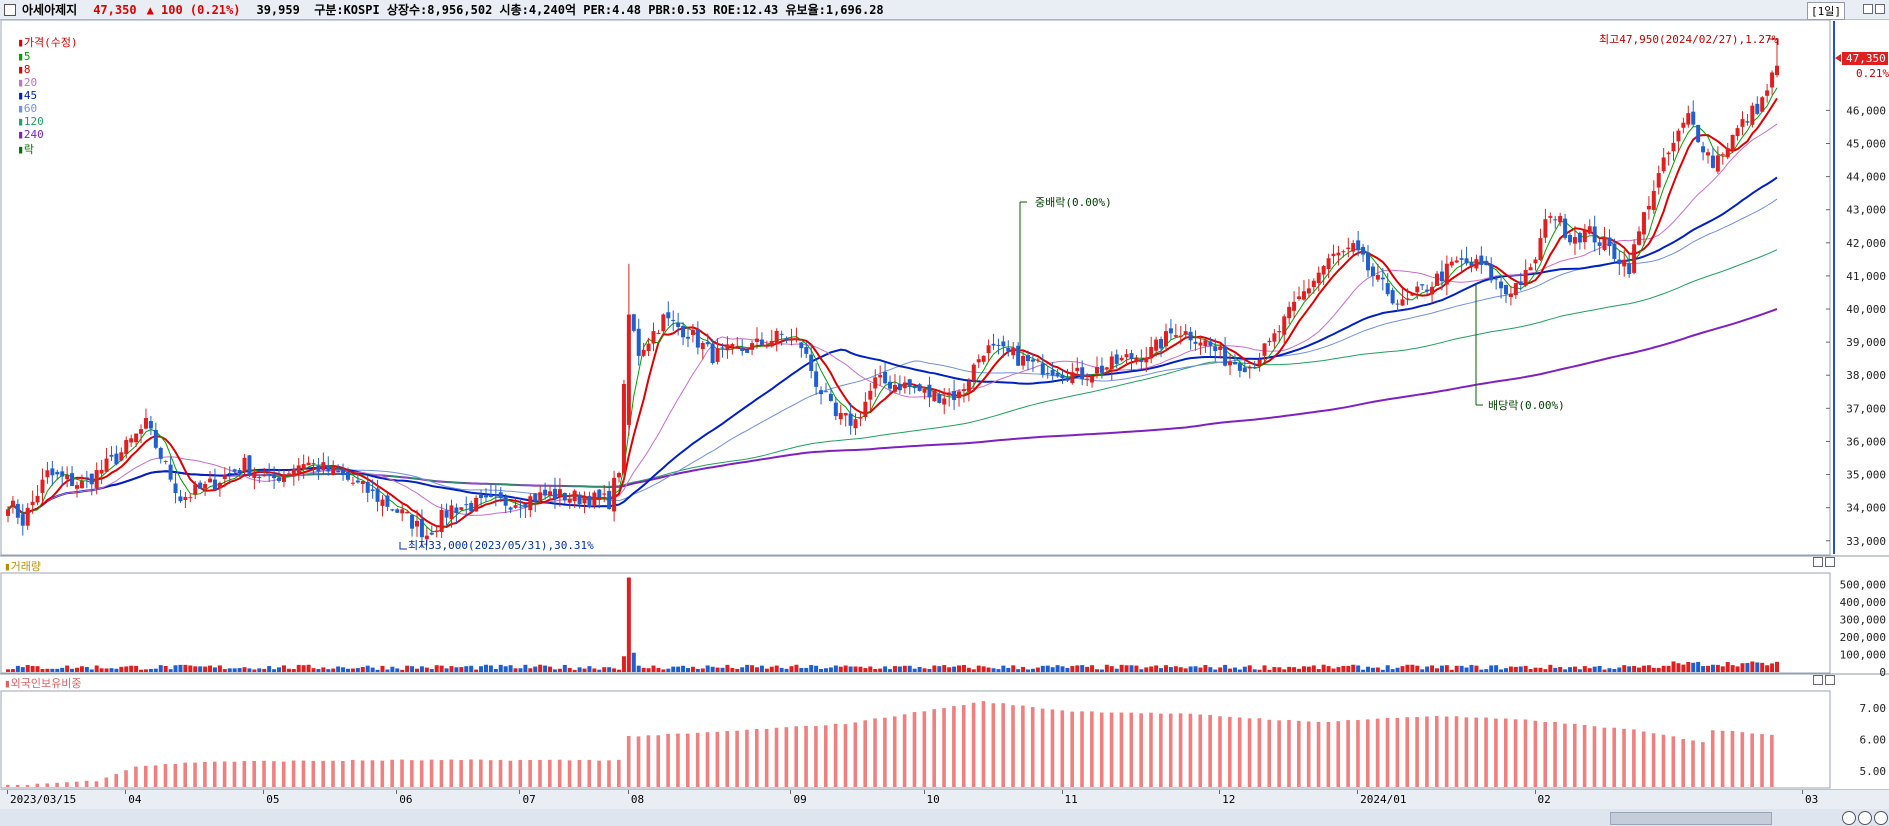 The image size is (1889, 826). Describe the element at coordinates (1824, 680) in the screenshot. I see `foreign-panel-controls` at that location.